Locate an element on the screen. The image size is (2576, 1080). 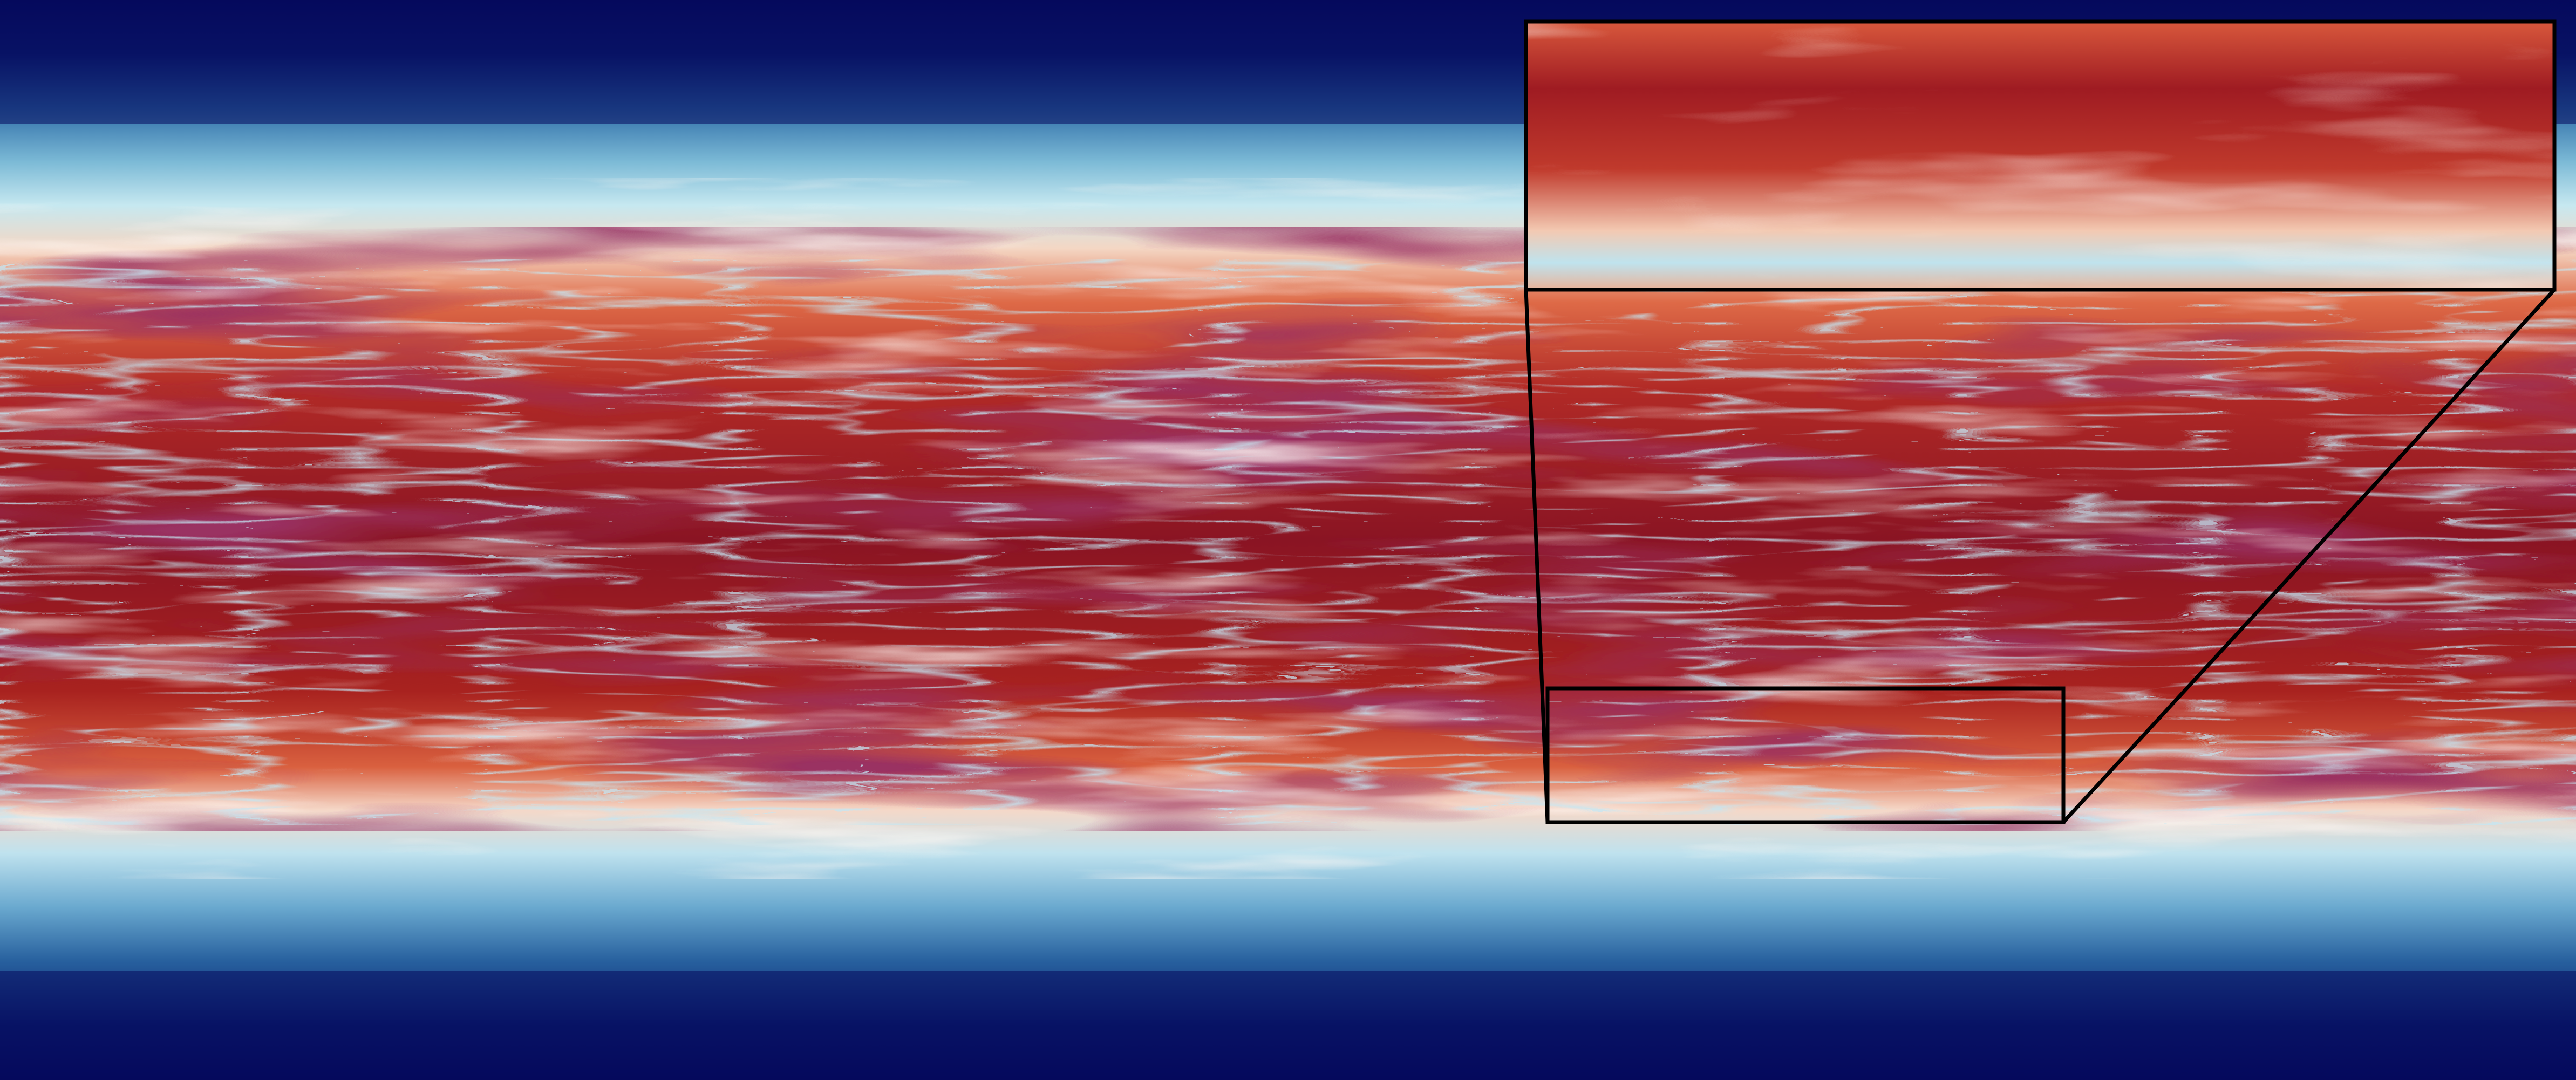
inset-texture is located at coordinates (2040, 156).